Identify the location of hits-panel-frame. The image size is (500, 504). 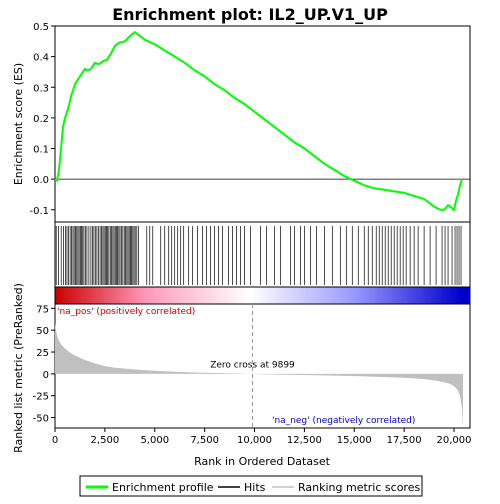
(262, 254).